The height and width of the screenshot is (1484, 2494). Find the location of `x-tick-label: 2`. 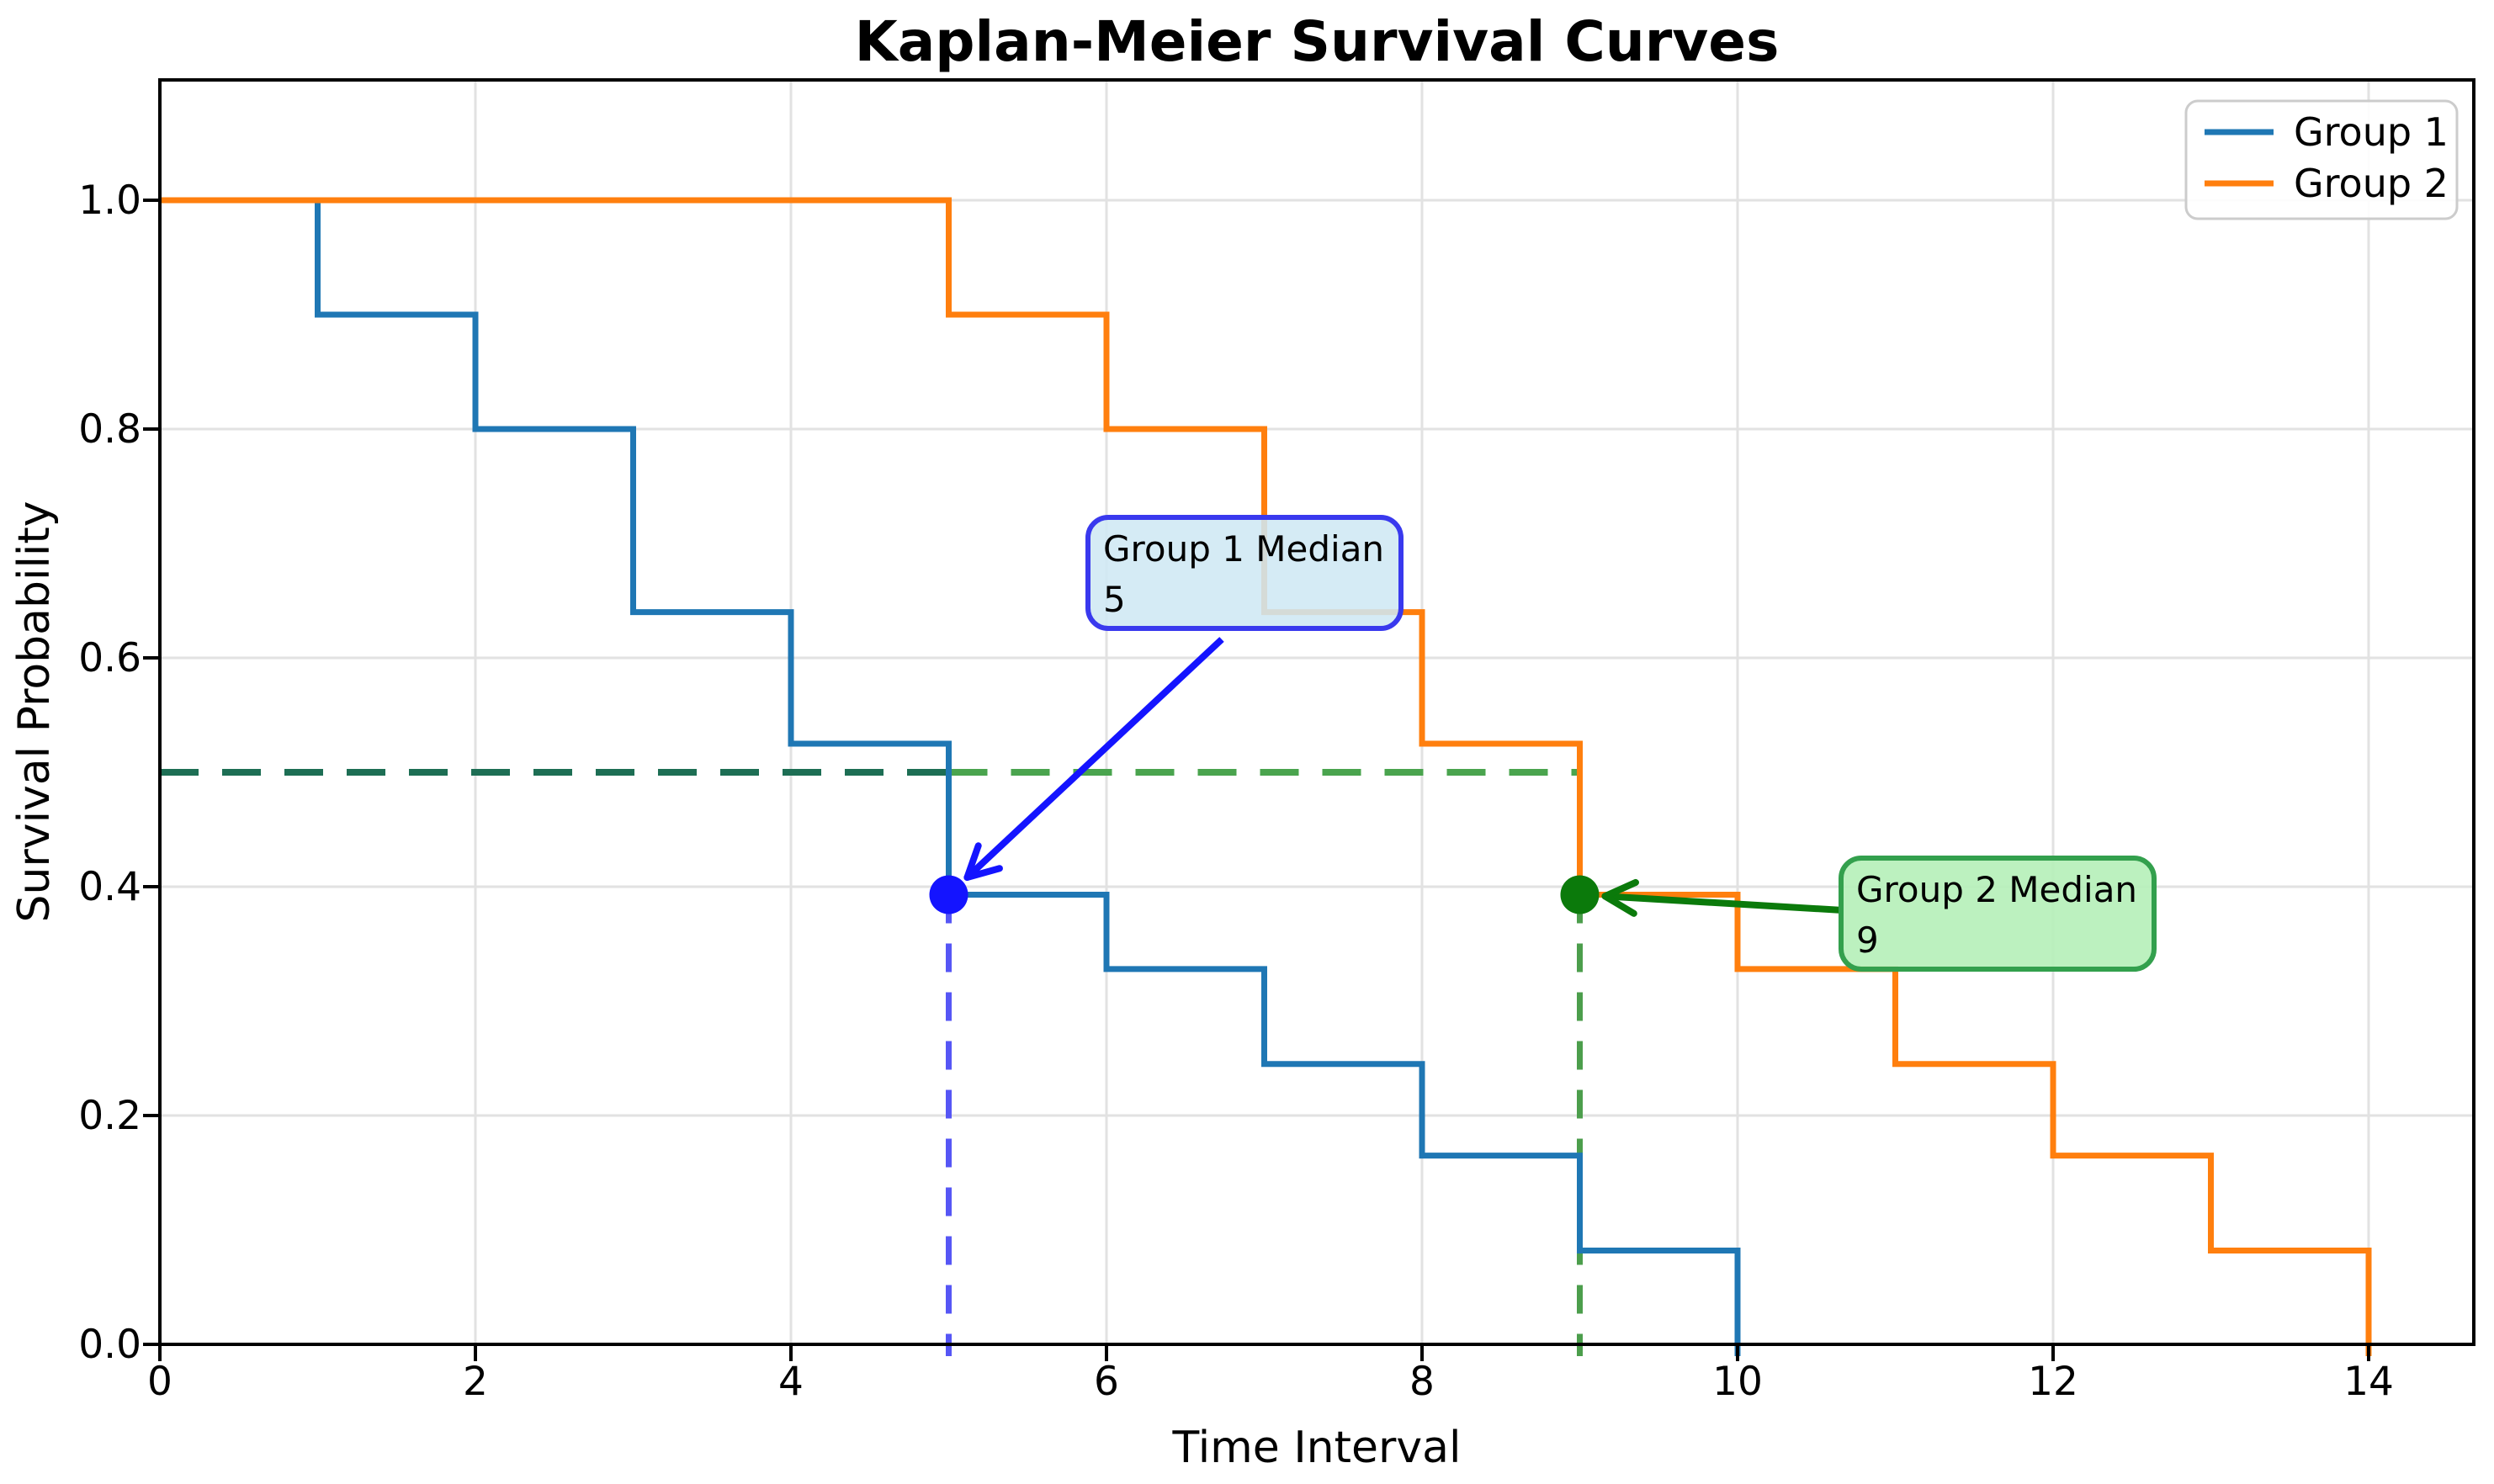

x-tick-label: 2 is located at coordinates (475, 1382).